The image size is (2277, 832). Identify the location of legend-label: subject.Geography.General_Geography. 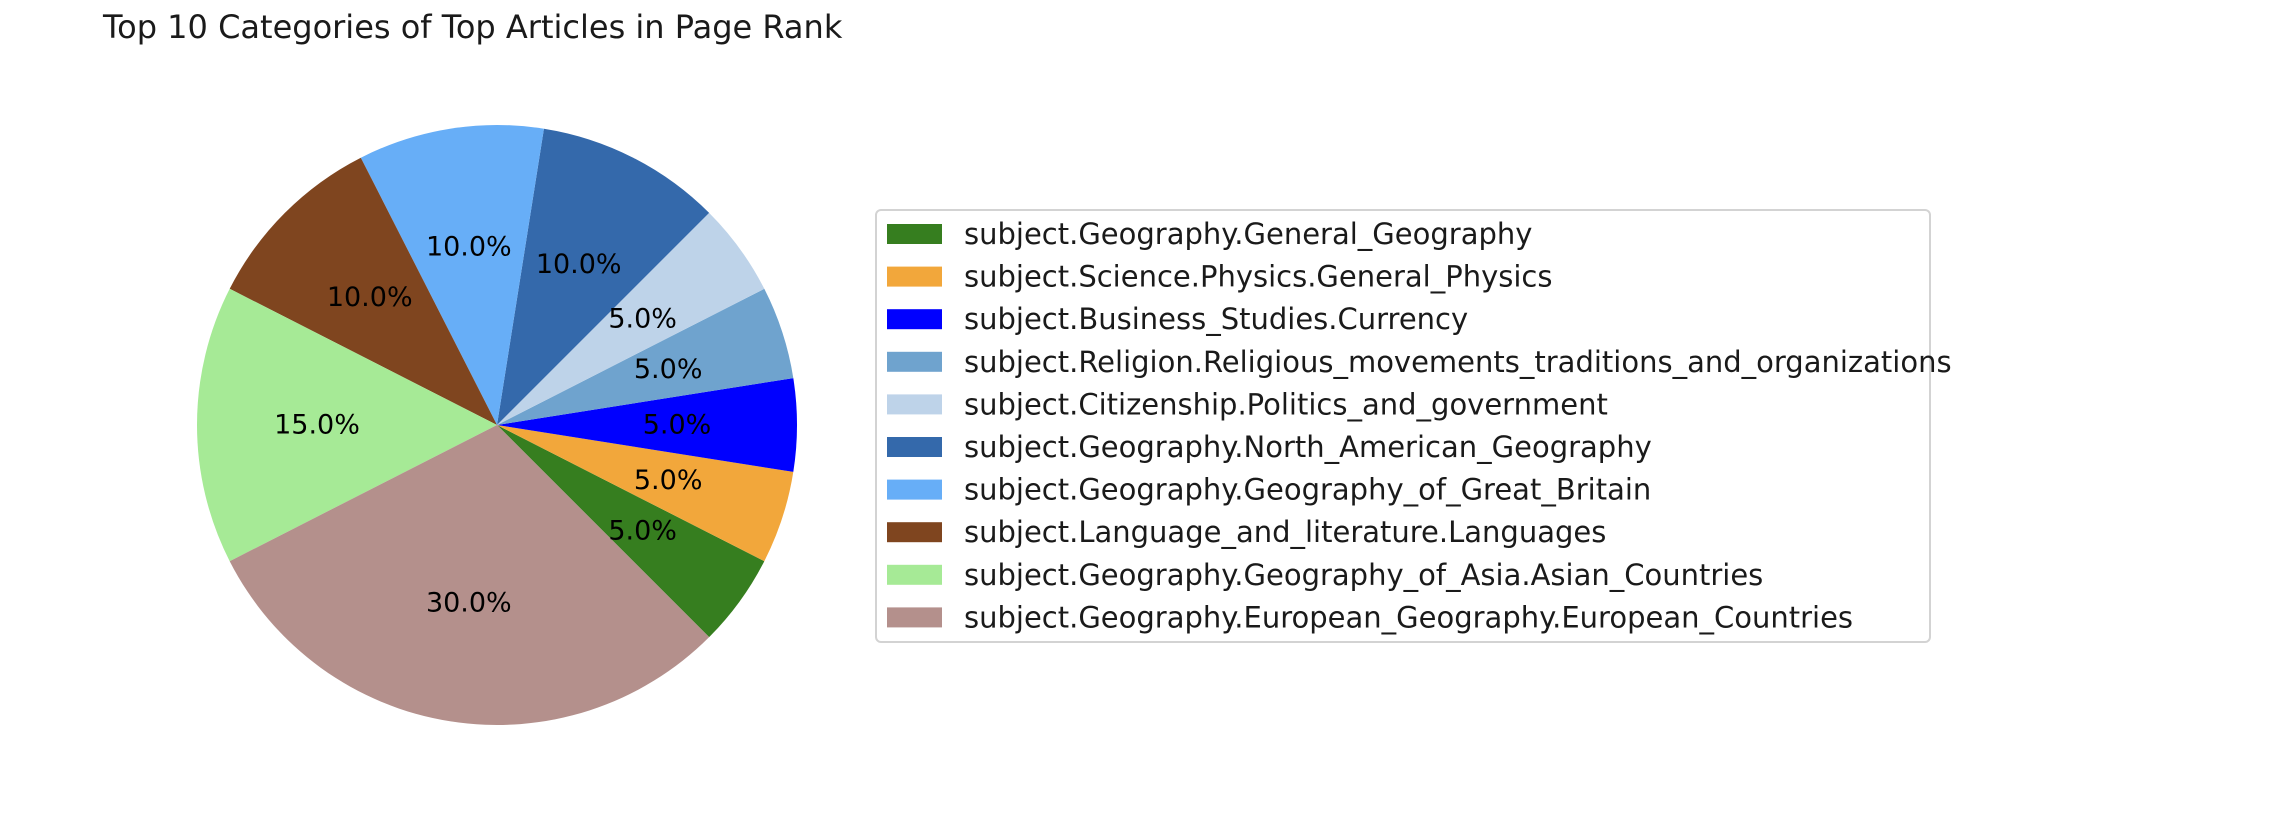
(1248, 234).